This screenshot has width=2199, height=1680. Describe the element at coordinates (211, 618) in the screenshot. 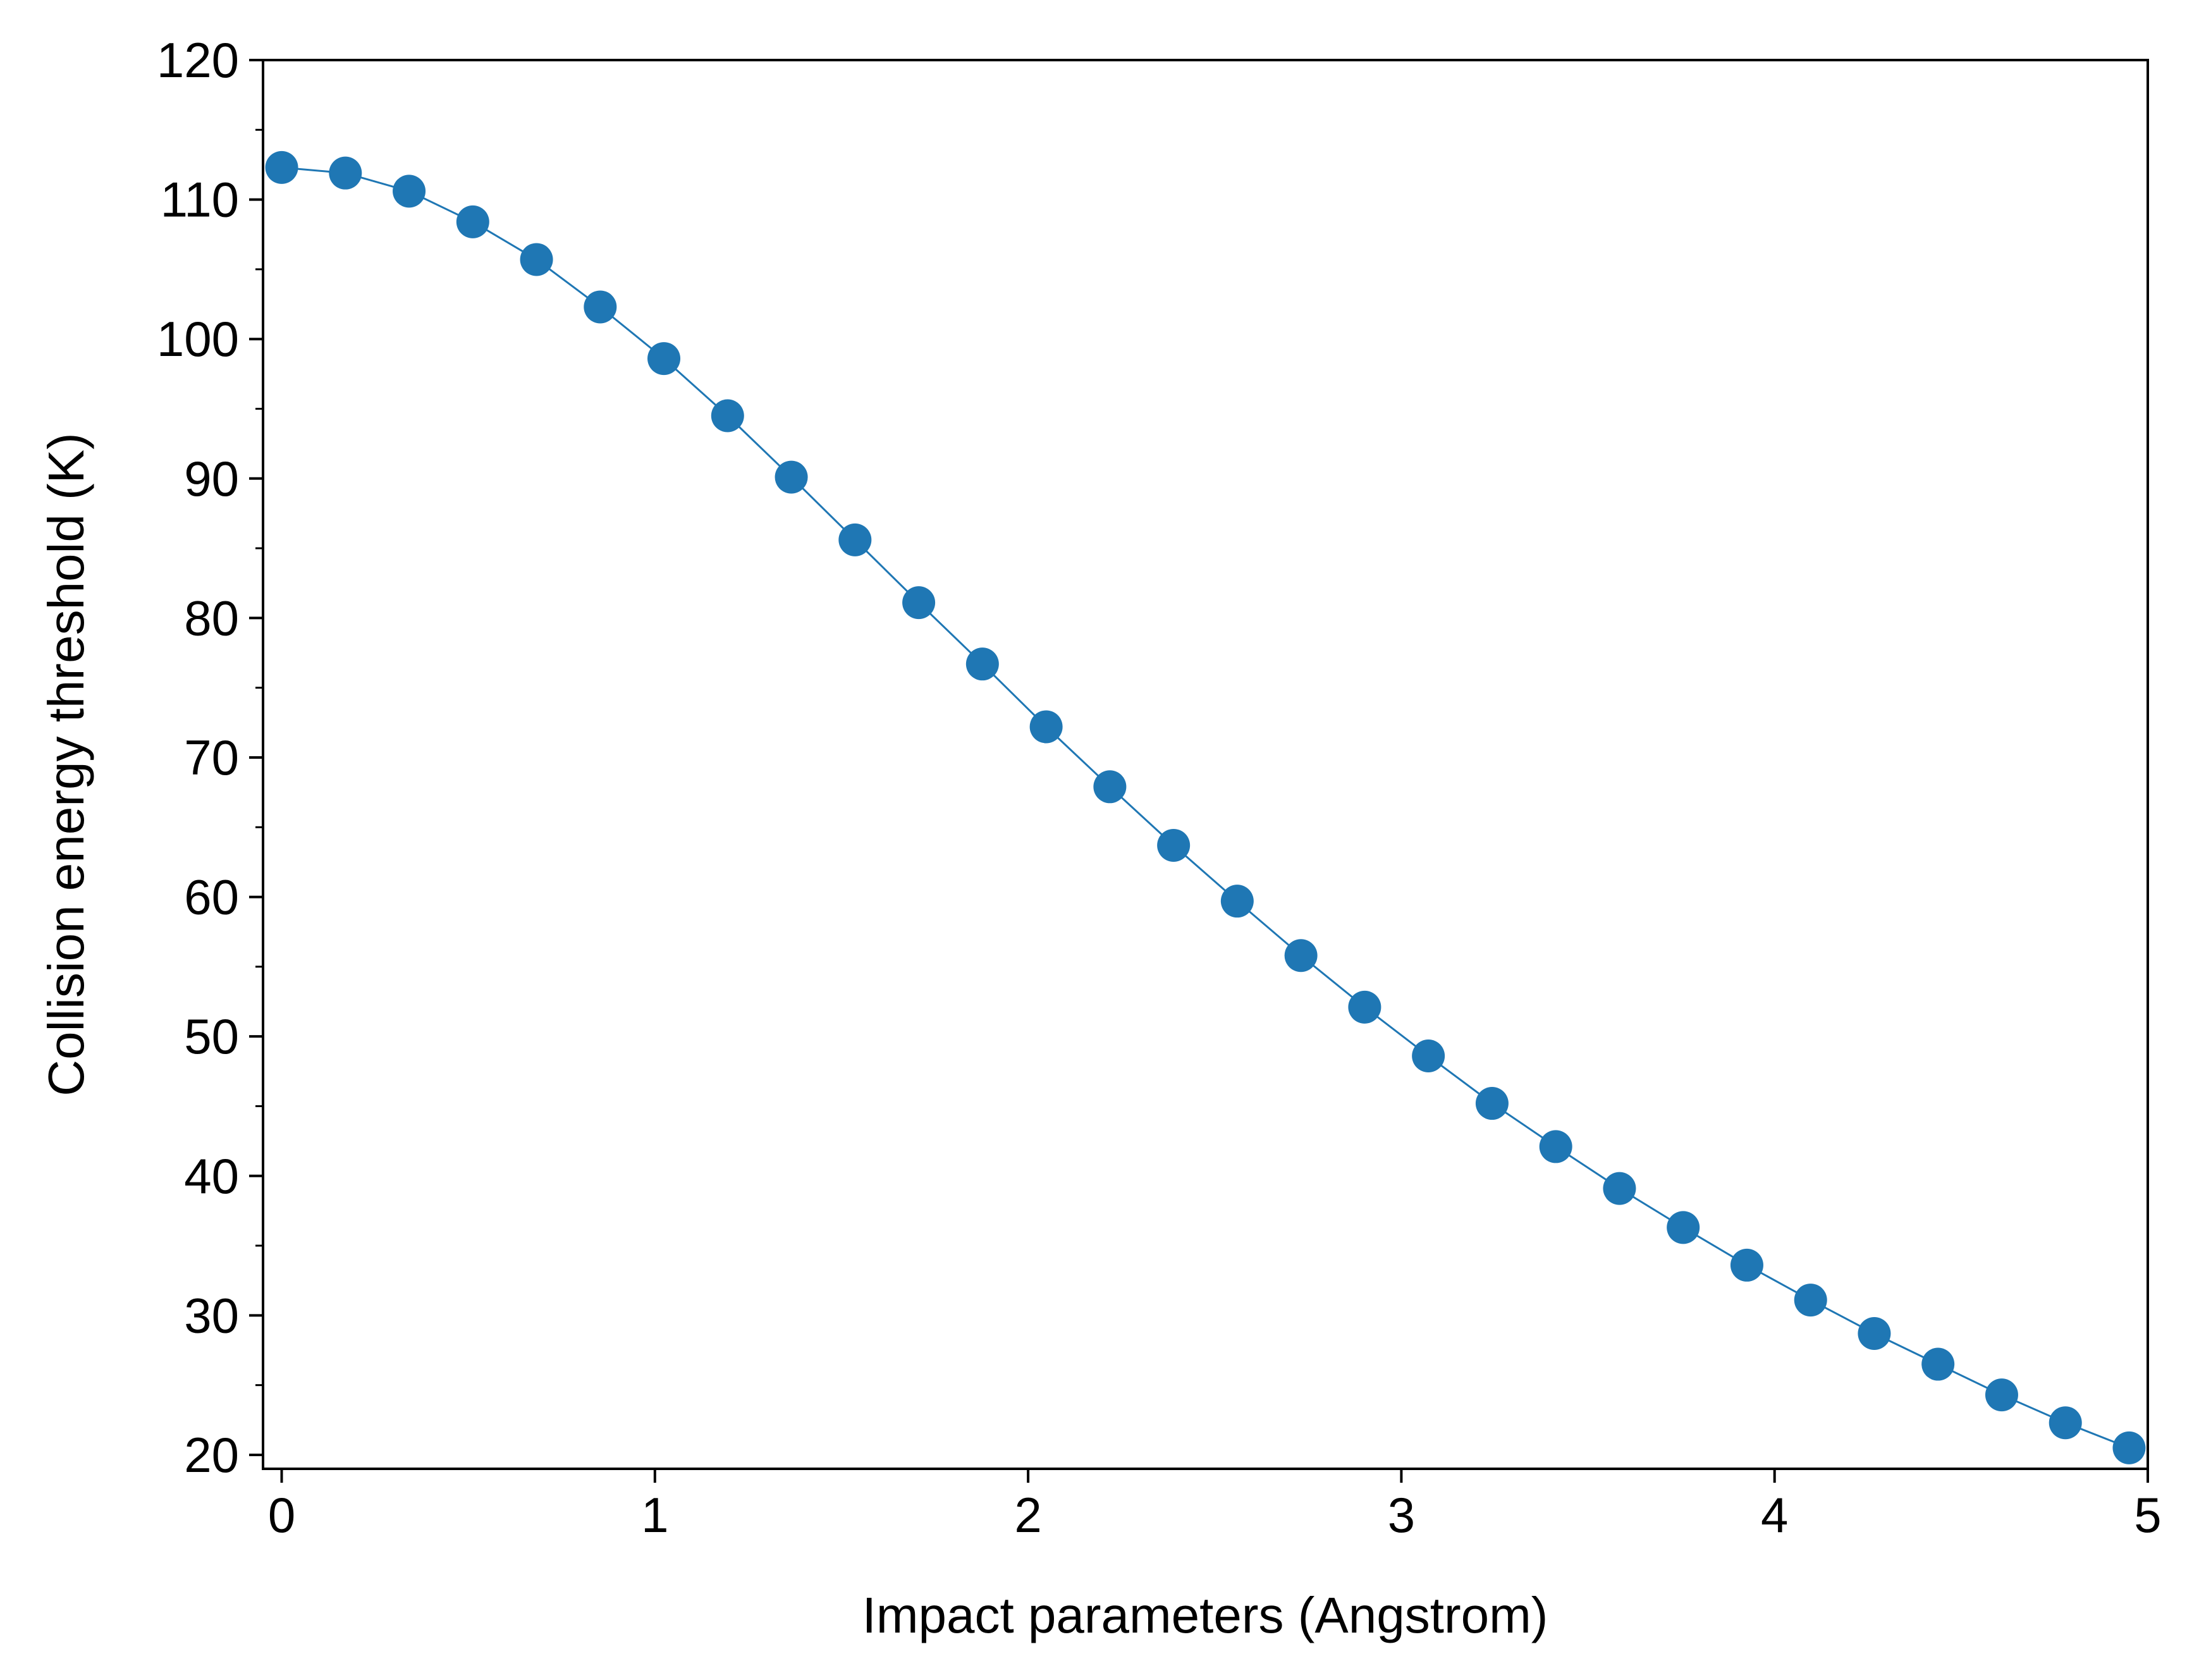

I see `y-tick-label: 80` at that location.